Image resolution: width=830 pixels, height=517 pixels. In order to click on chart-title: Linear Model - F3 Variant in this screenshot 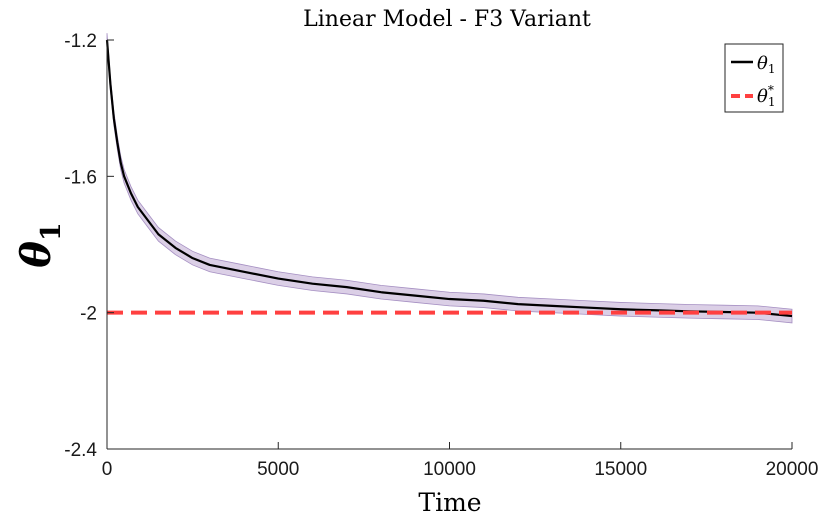, I will do `click(447, 19)`.